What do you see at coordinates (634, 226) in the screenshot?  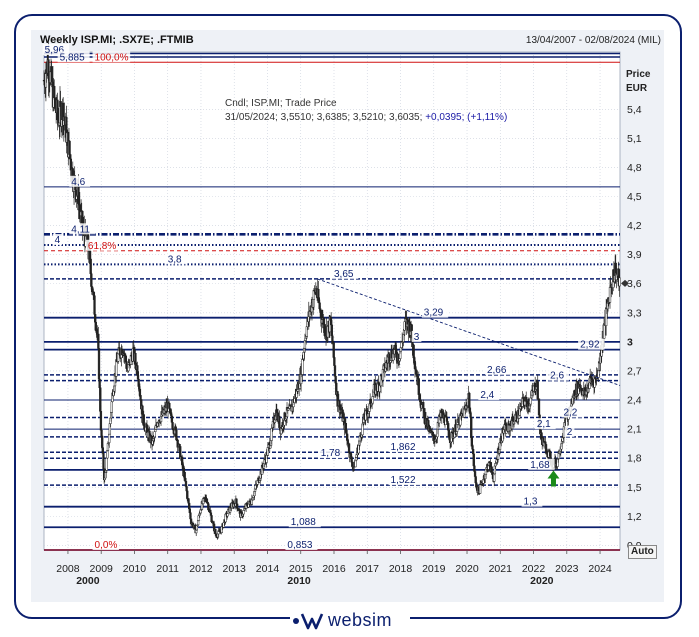 I see `y-tick-label: 4,2` at bounding box center [634, 226].